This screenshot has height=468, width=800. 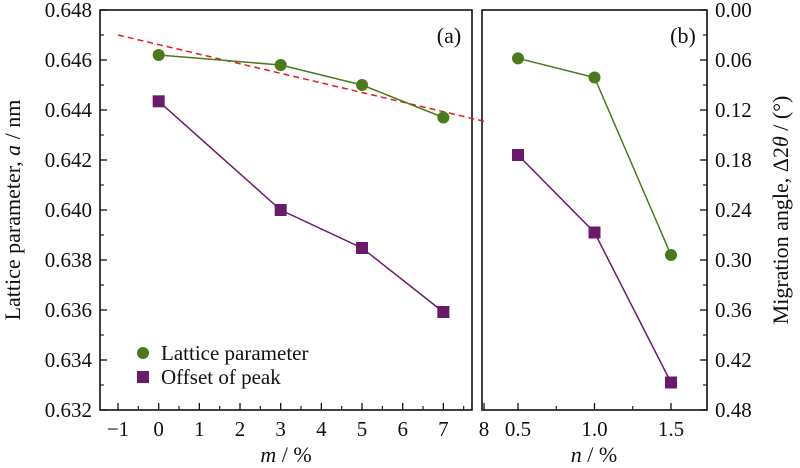 I want to click on y-tick-label-left: 0.634, so click(x=69, y=360).